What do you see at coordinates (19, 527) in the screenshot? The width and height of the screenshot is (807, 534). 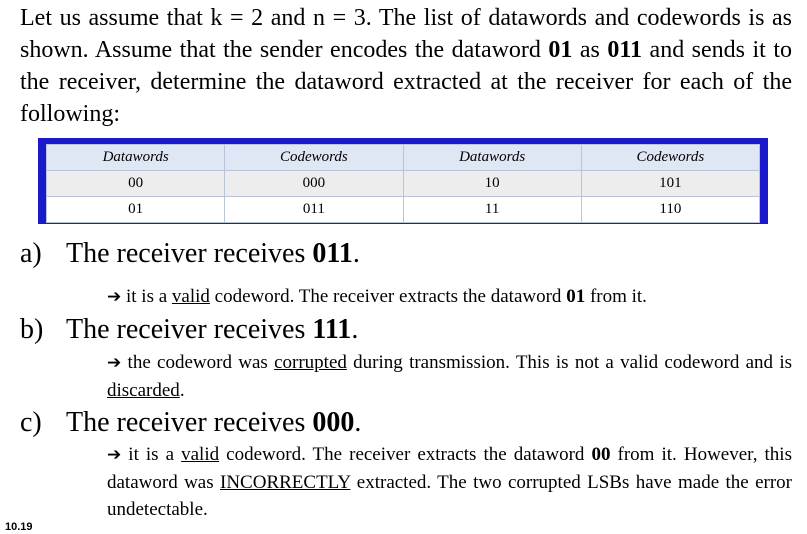 I see `slide-number: 10.19` at bounding box center [19, 527].